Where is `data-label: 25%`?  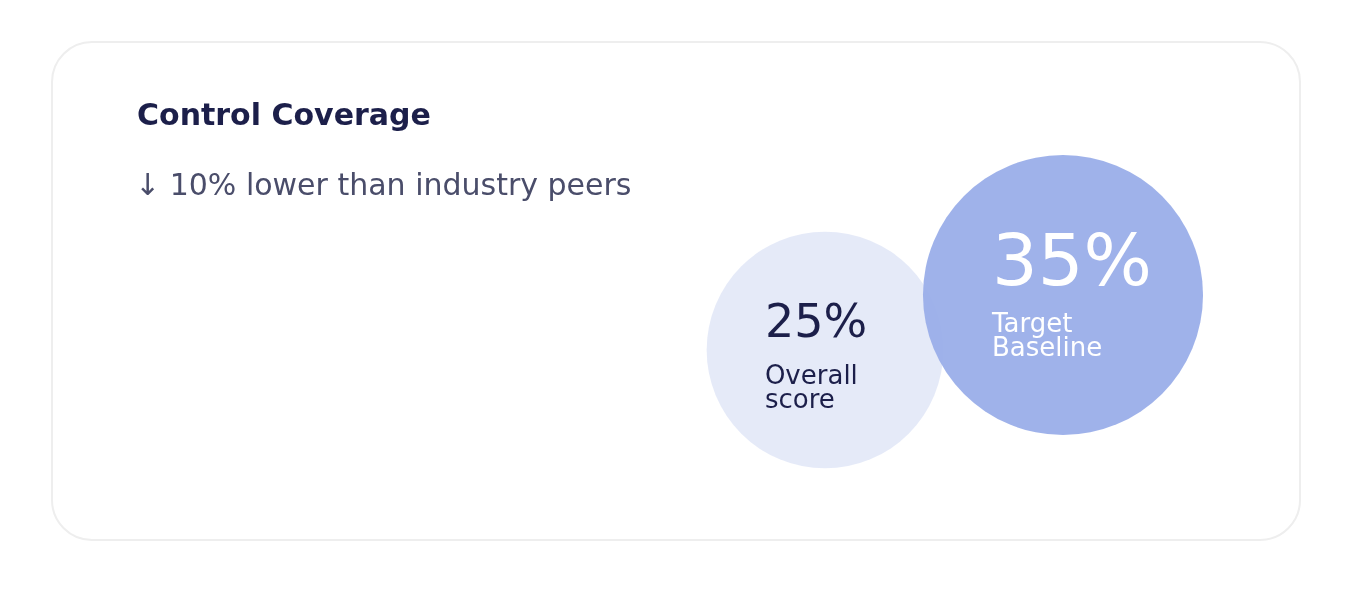 data-label: 25% is located at coordinates (816, 321).